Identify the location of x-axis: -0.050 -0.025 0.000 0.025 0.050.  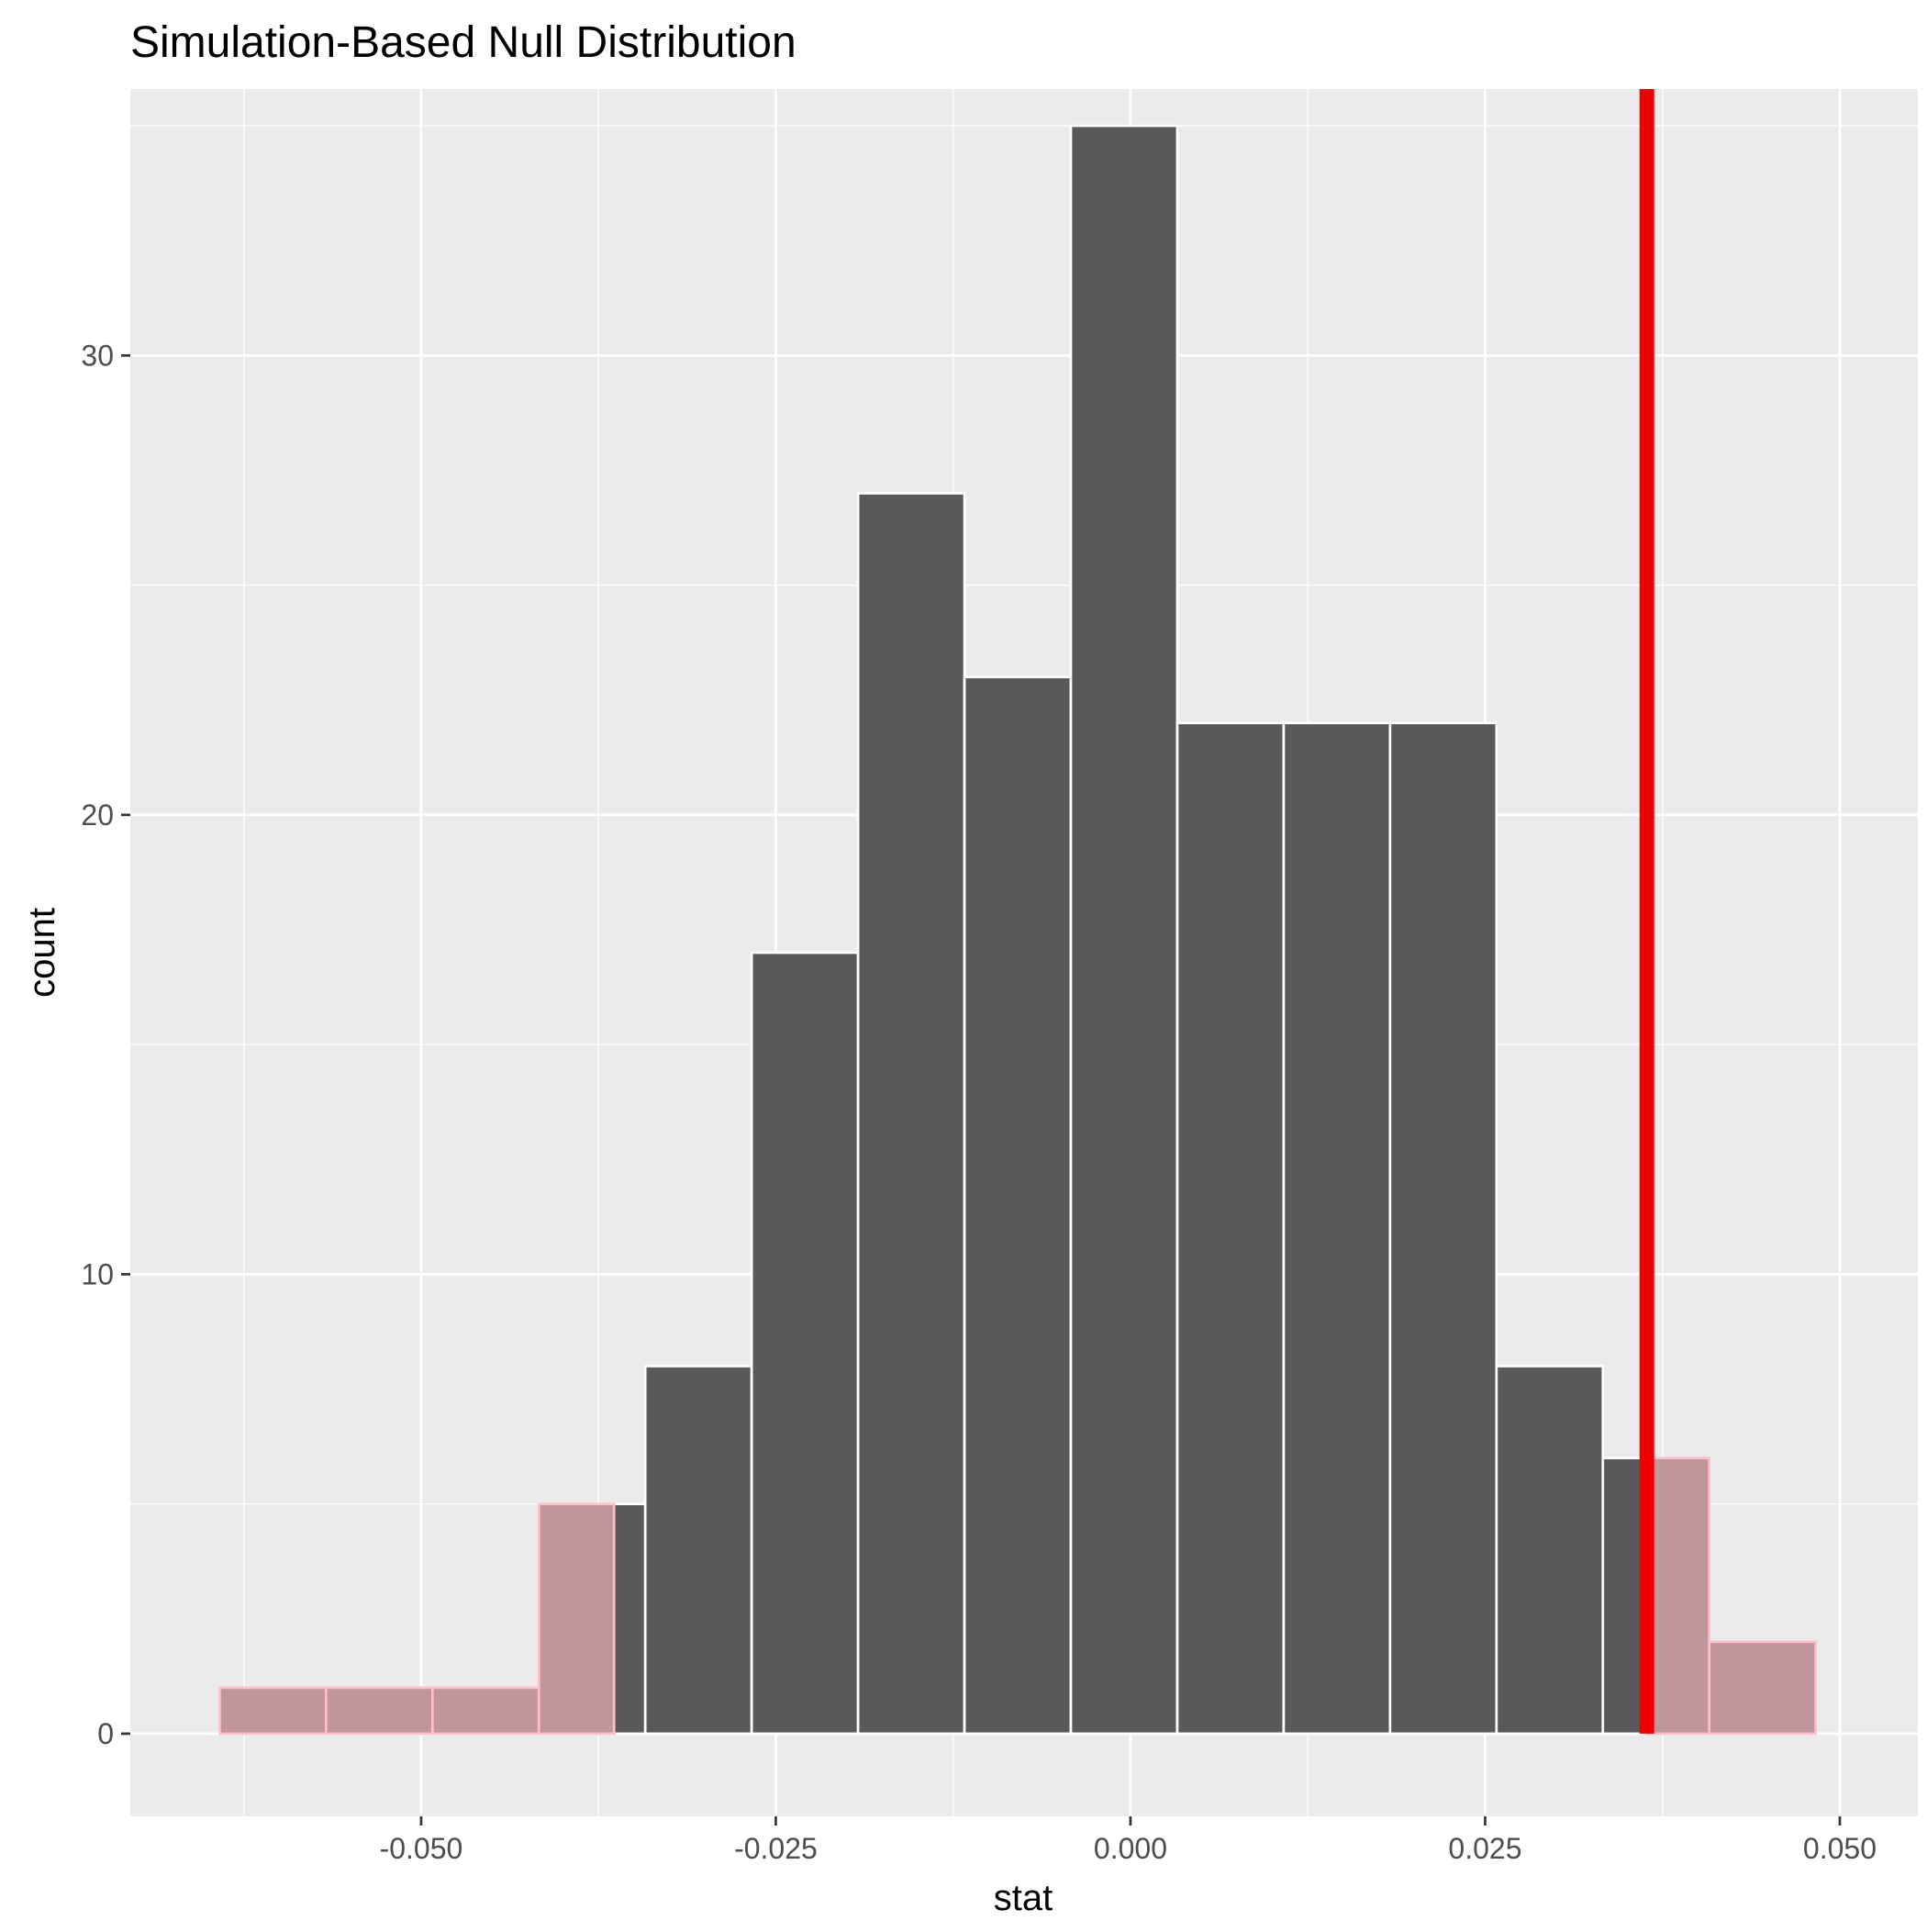
(1128, 1840).